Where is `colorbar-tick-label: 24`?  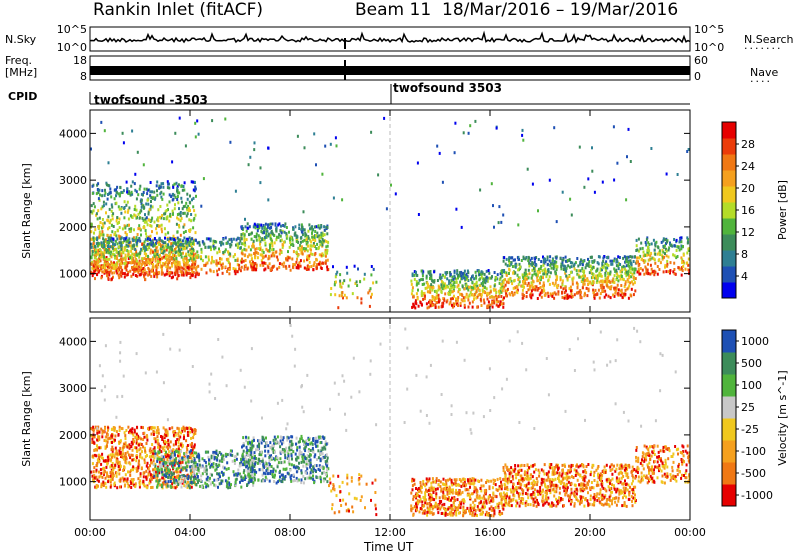
colorbar-tick-label: 24 is located at coordinates (748, 166).